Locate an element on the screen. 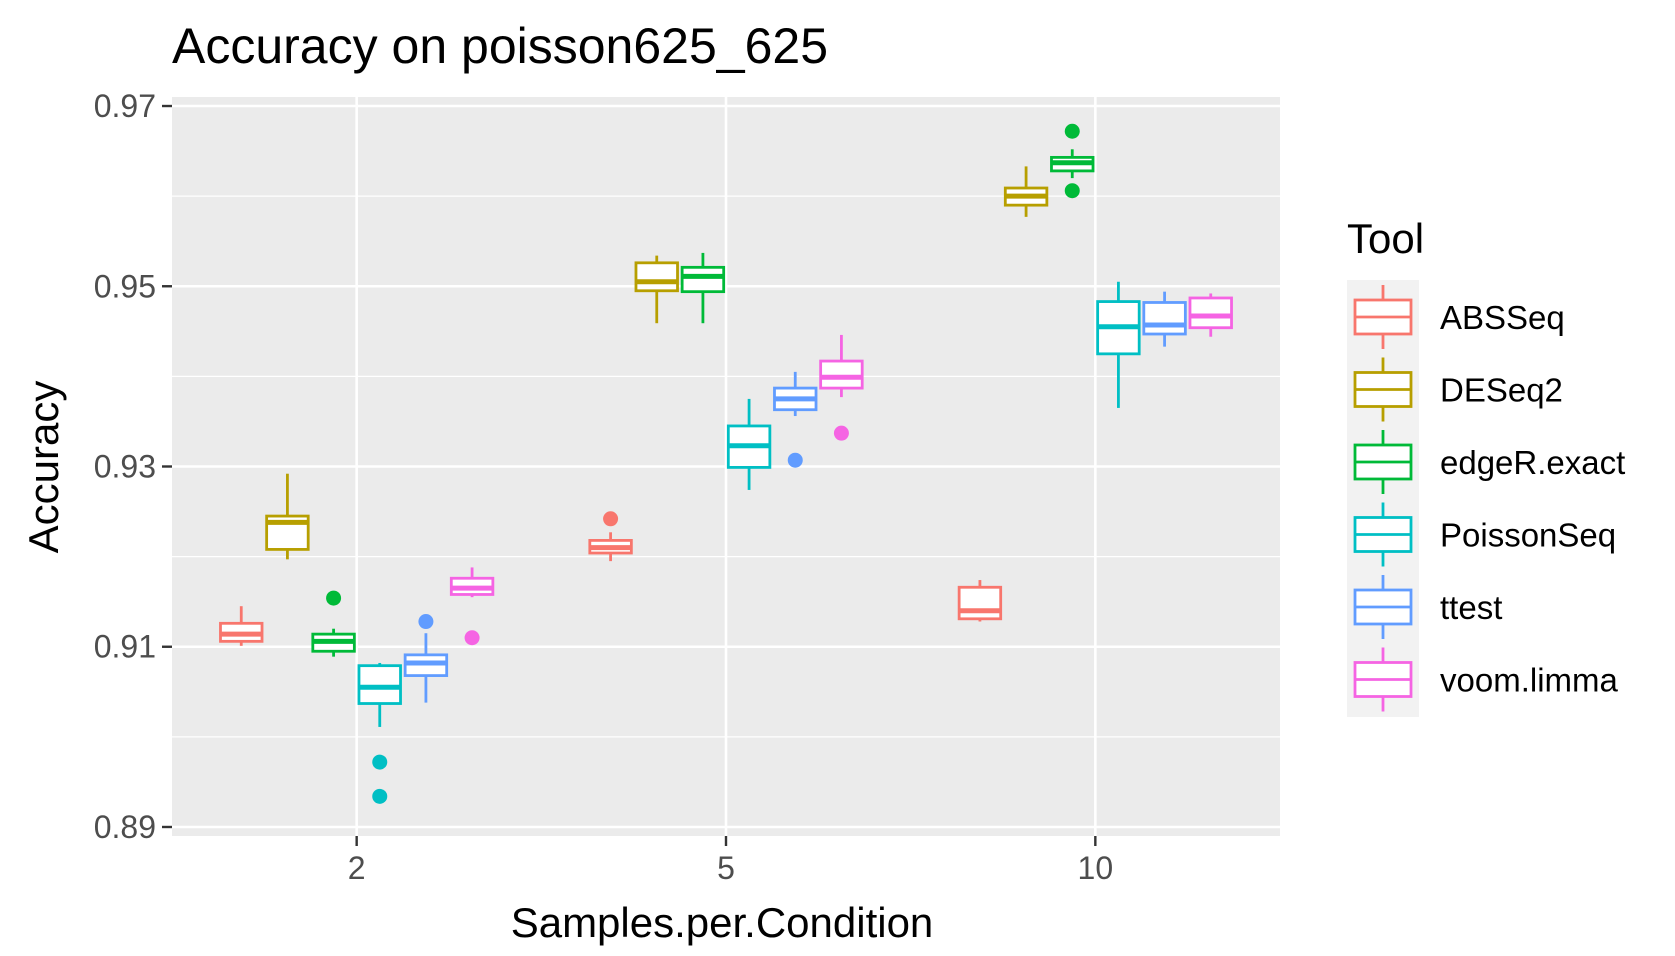  legend-item-DESeq2: DESeq2 is located at coordinates (1458, 389).